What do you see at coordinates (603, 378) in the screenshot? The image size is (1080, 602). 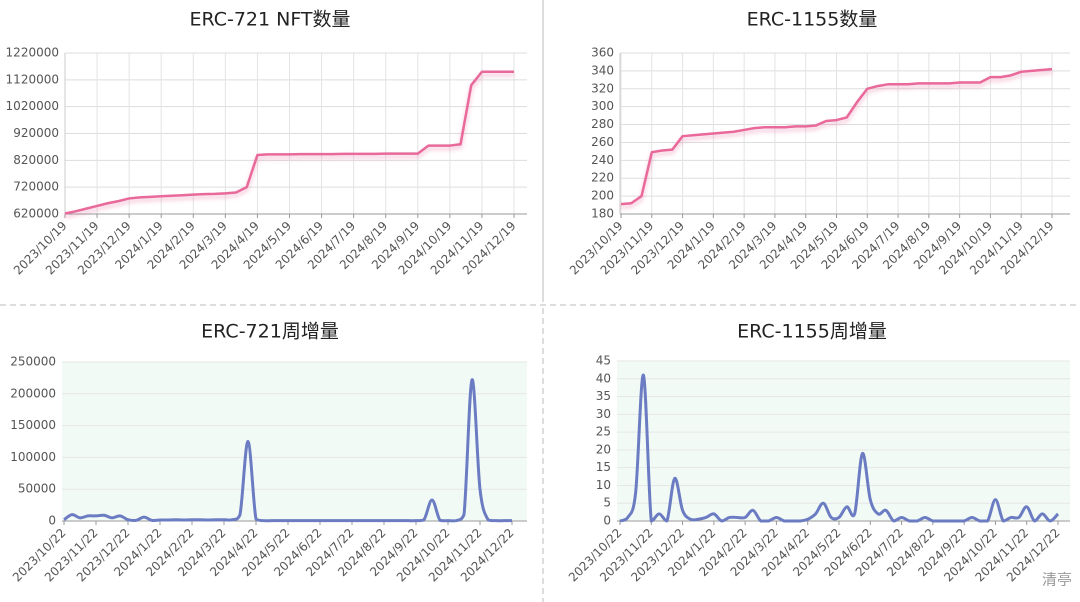 I see `y-tick-label: 40` at bounding box center [603, 378].